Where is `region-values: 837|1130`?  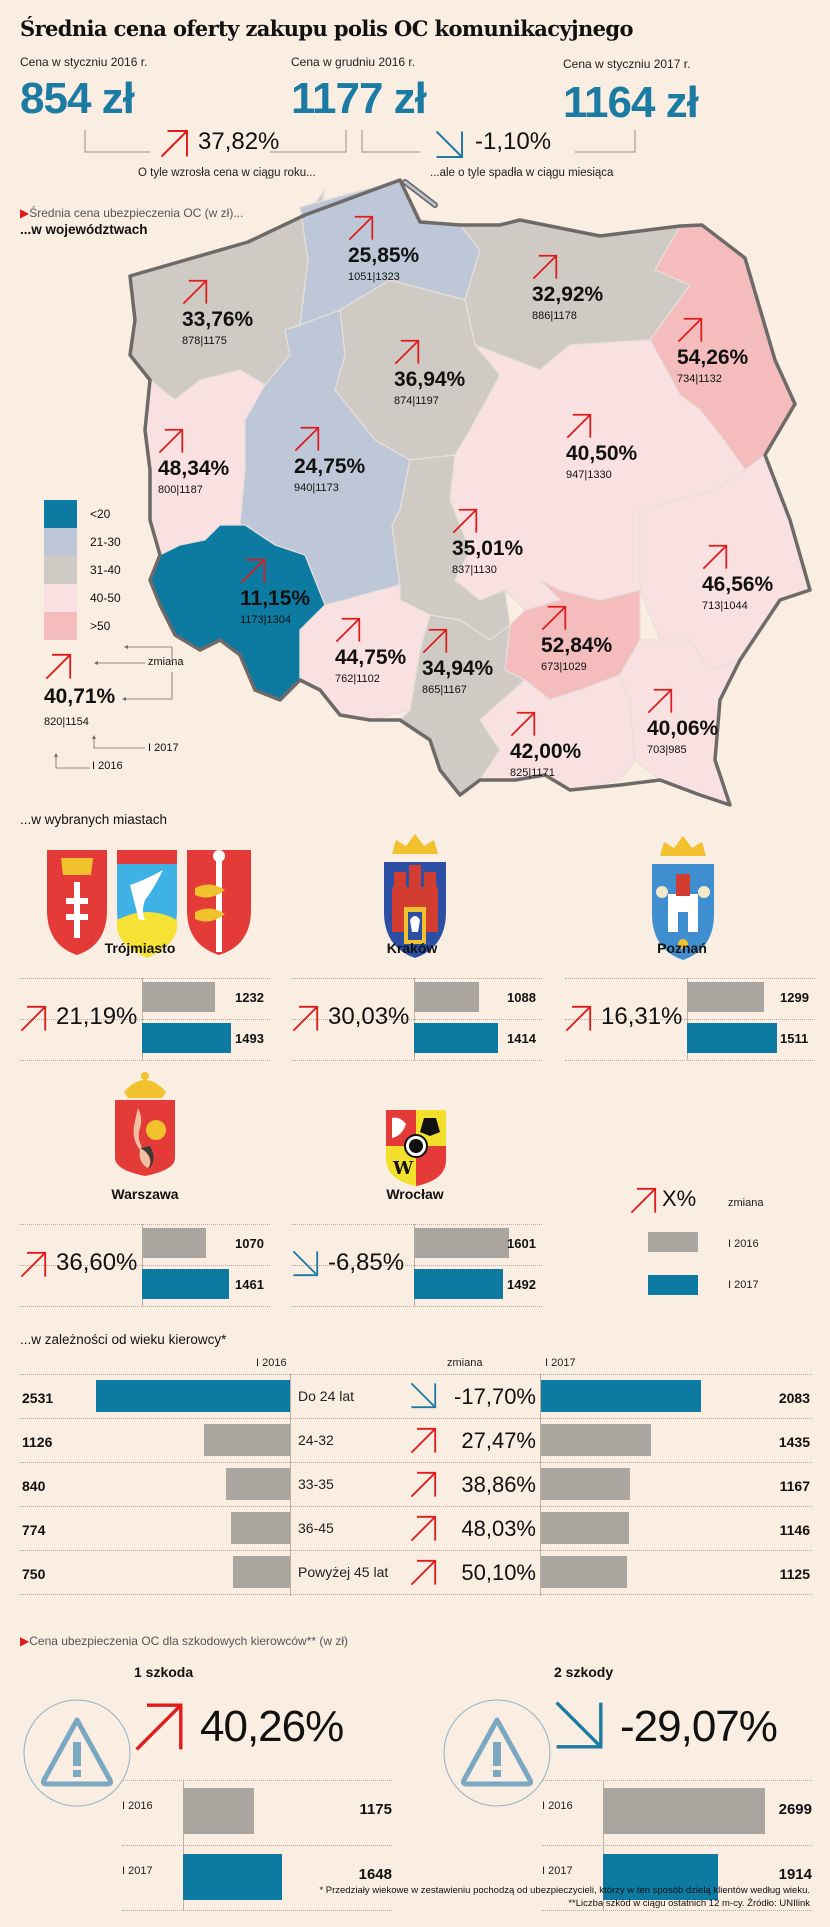 region-values: 837|1130 is located at coordinates (474, 570).